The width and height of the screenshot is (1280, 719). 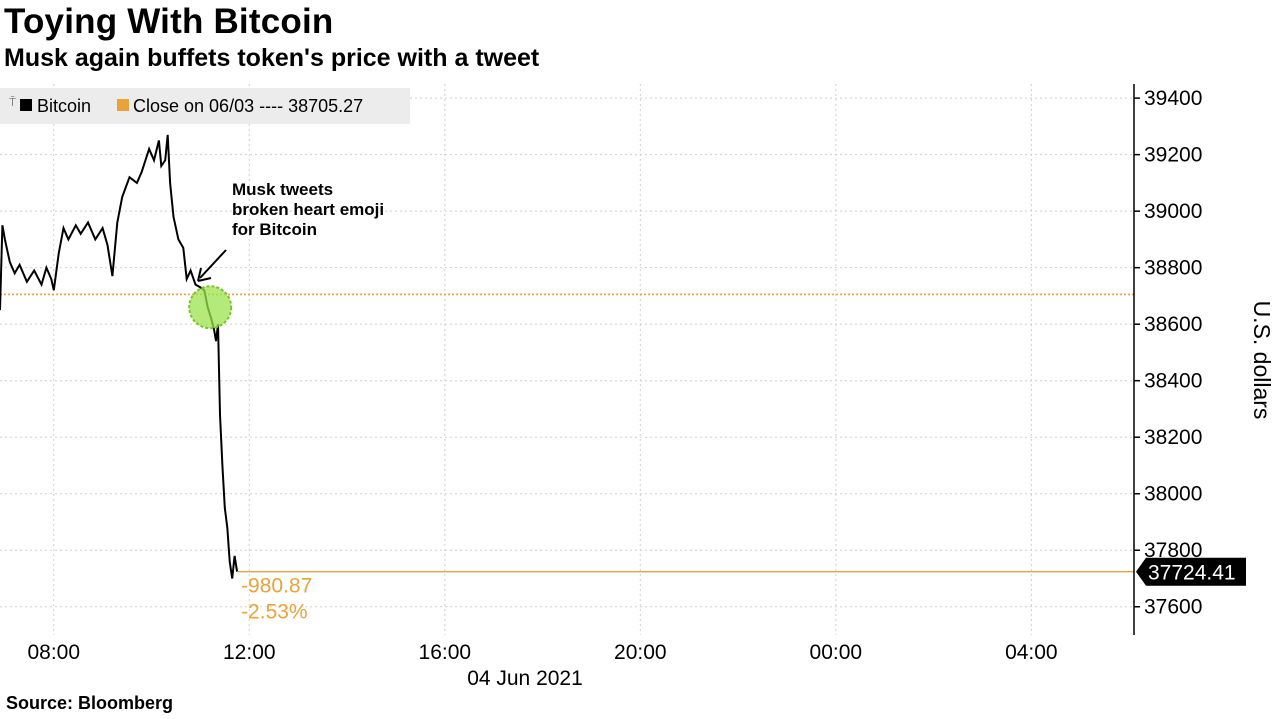 I want to click on x-tick-label: 16:00, so click(x=445, y=652).